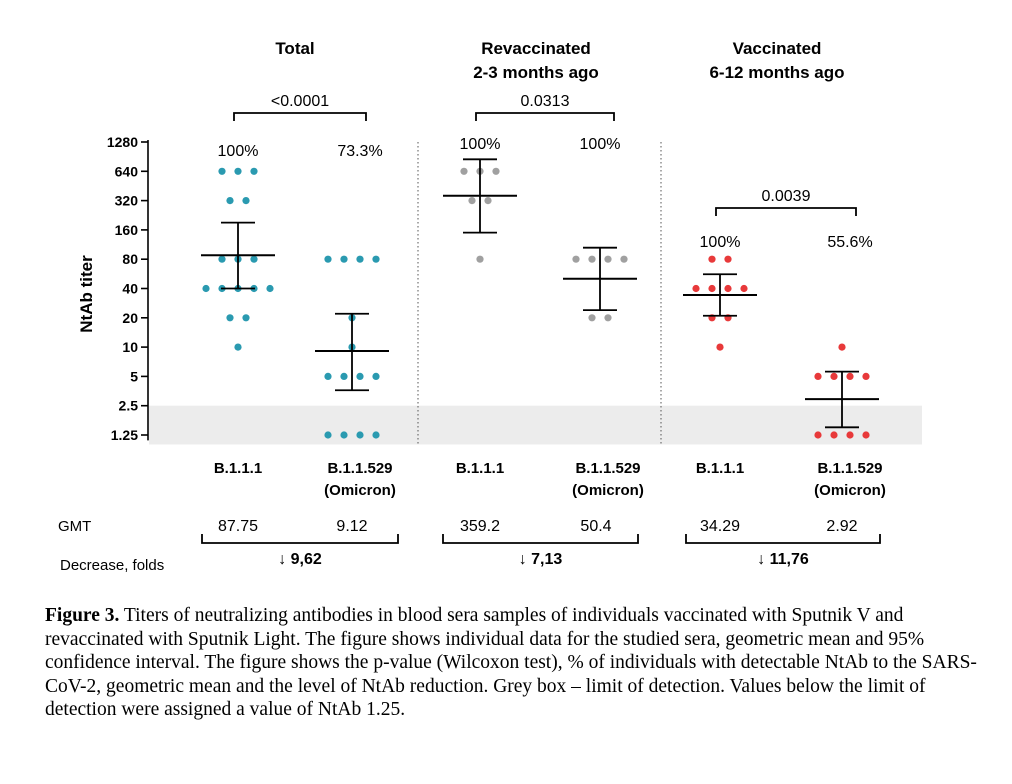 This screenshot has height=784, width=1012. I want to click on gmt-group-1: 87.75 9.12 ↓ 9,62, so click(300, 543).